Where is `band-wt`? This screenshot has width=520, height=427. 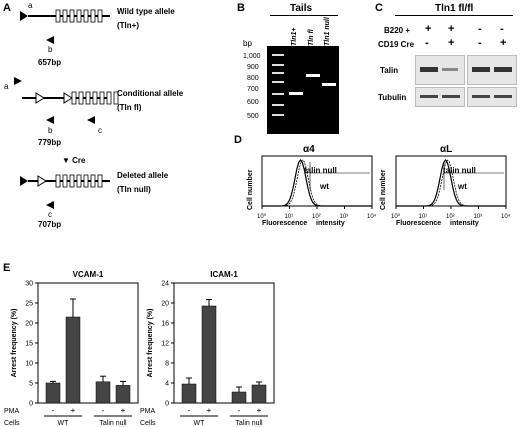
band-wt is located at coordinates (296, 93).